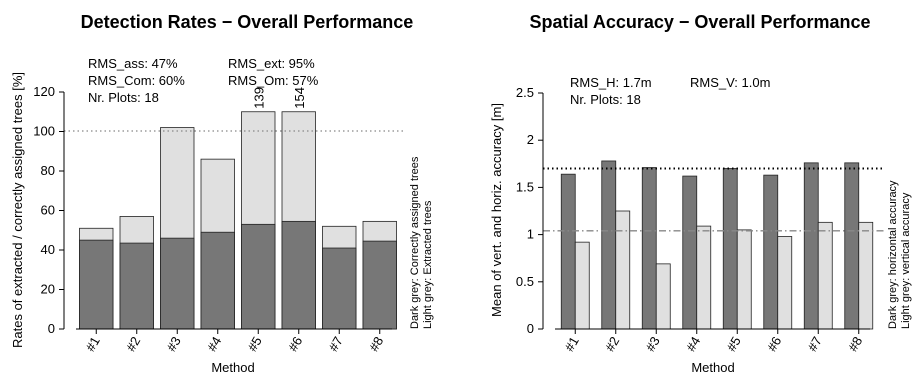 The height and width of the screenshot is (379, 919). I want to click on right-reference-lines, so click(713, 199).